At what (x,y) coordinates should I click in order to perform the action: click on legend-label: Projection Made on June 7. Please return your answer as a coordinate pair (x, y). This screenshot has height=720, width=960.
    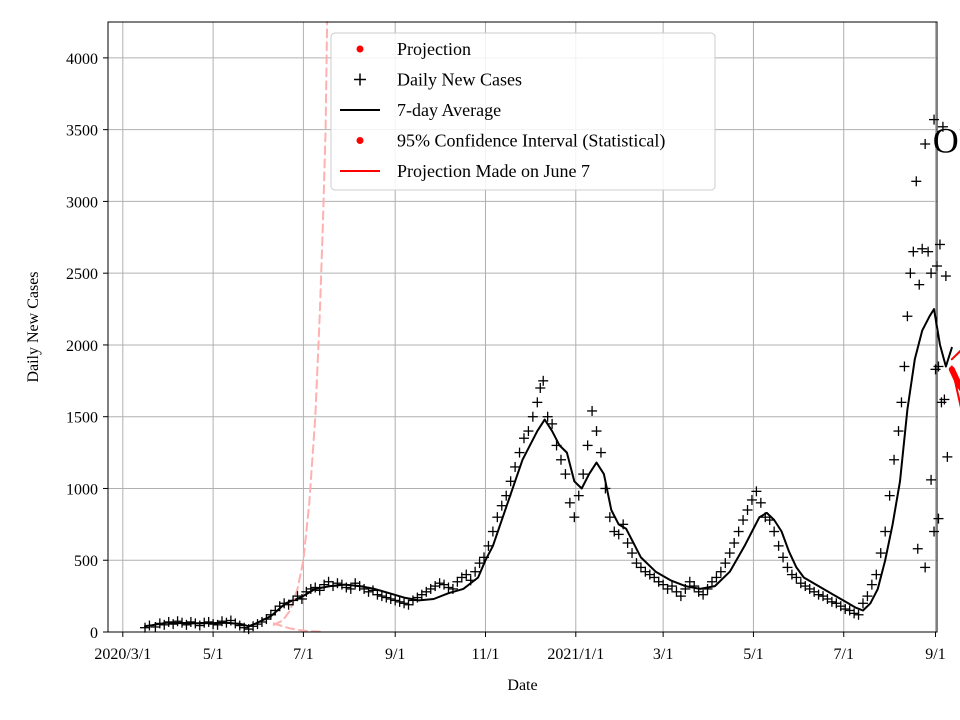
    Looking at the image, I should click on (493, 171).